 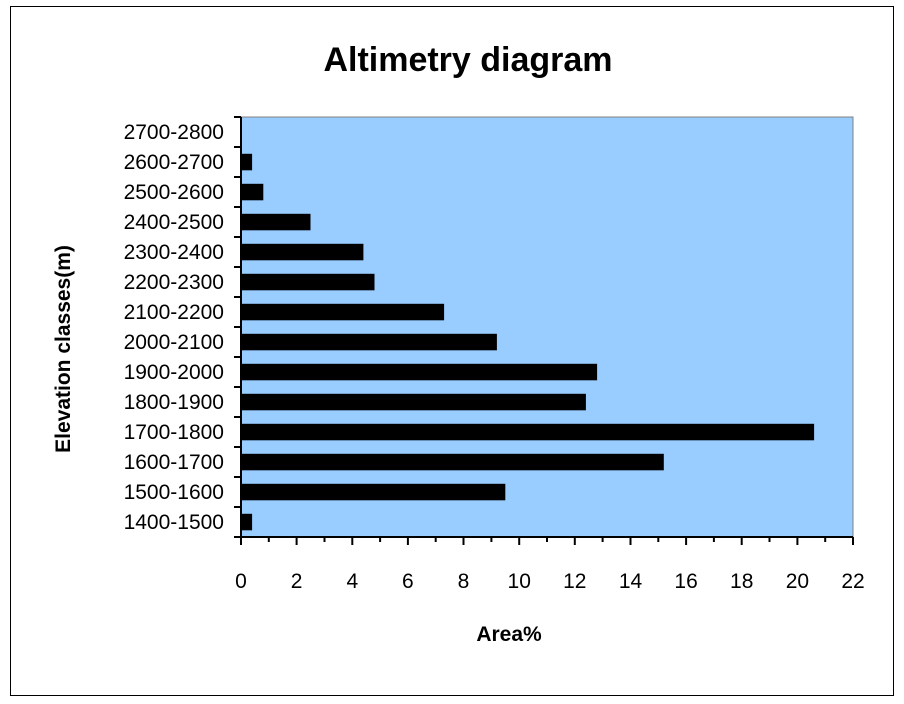 What do you see at coordinates (174, 162) in the screenshot?
I see `category-label: 2600-2700` at bounding box center [174, 162].